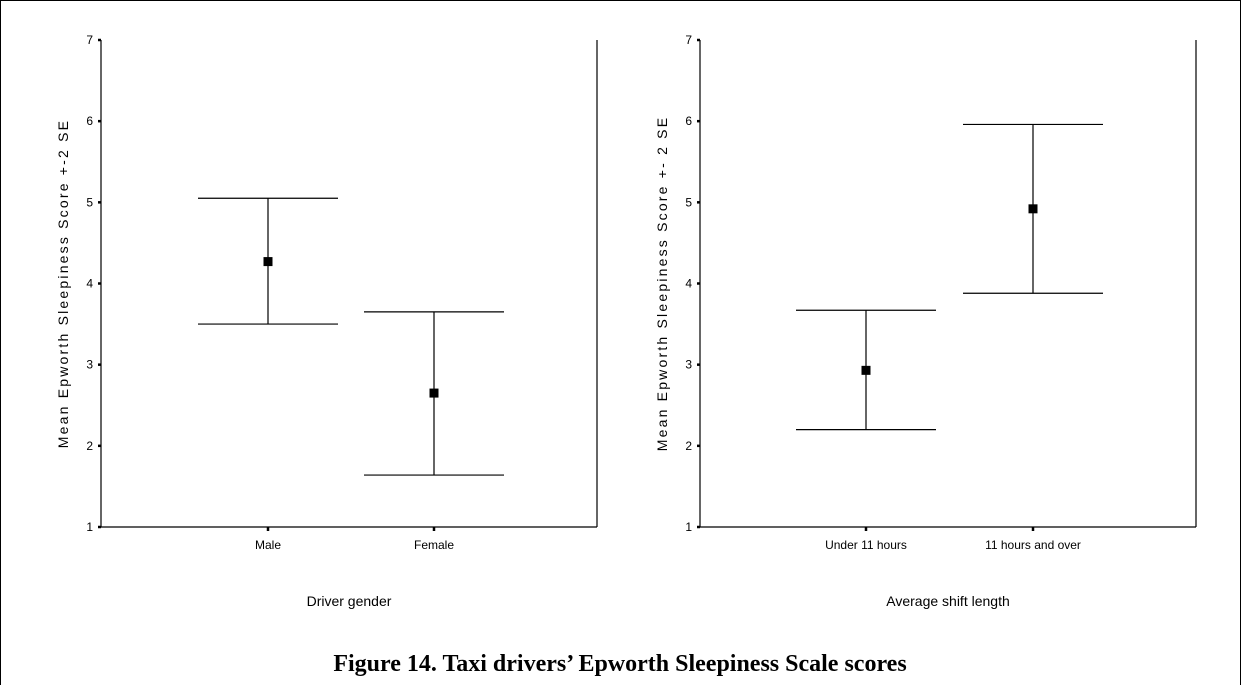 Image resolution: width=1241 pixels, height=685 pixels. I want to click on shift-y-tick-label: 6, so click(688, 121).